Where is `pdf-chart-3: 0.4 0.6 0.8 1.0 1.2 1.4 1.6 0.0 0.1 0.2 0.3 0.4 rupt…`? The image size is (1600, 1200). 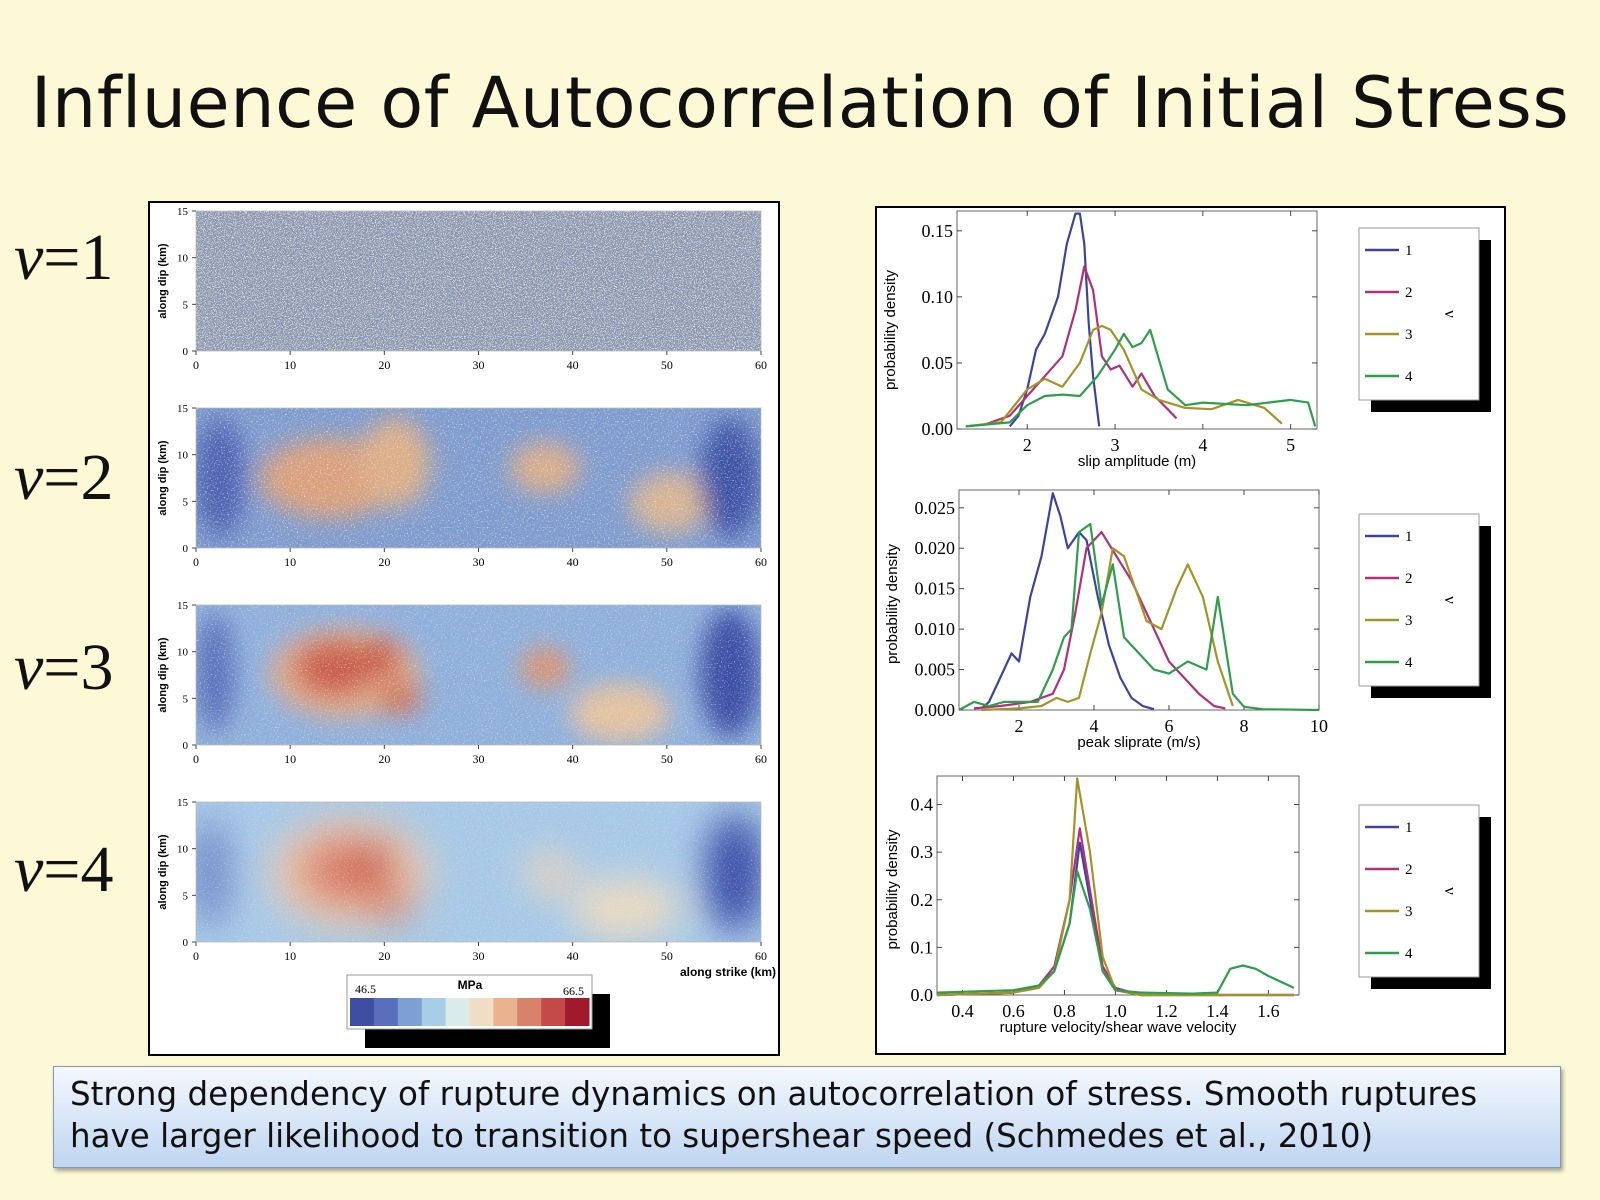
pdf-chart-3: 0.4 0.6 0.8 1.0 1.2 1.4 1.6 0.0 0.1 0.2 0.3 0.4 rupt… is located at coordinates (1187, 905).